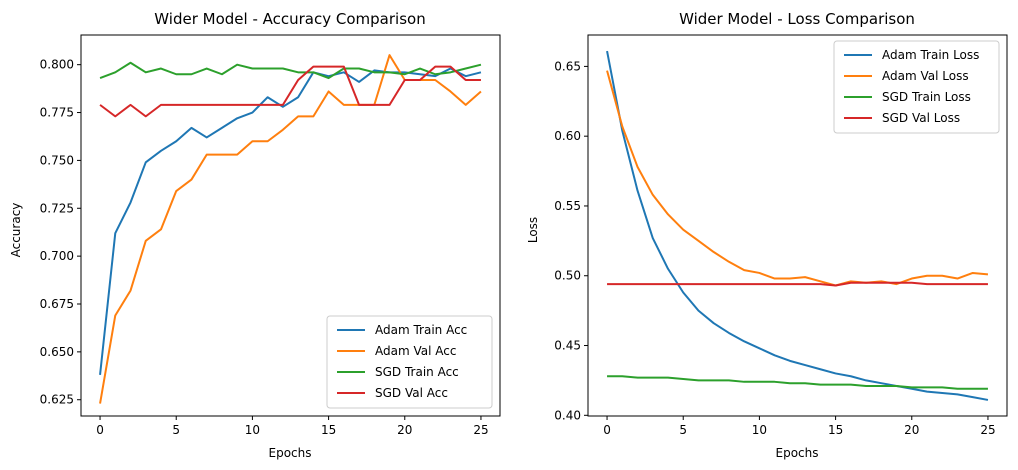  Describe the element at coordinates (421, 330) in the screenshot. I see `accuracy-legend-label: Adam Train Acc` at that location.